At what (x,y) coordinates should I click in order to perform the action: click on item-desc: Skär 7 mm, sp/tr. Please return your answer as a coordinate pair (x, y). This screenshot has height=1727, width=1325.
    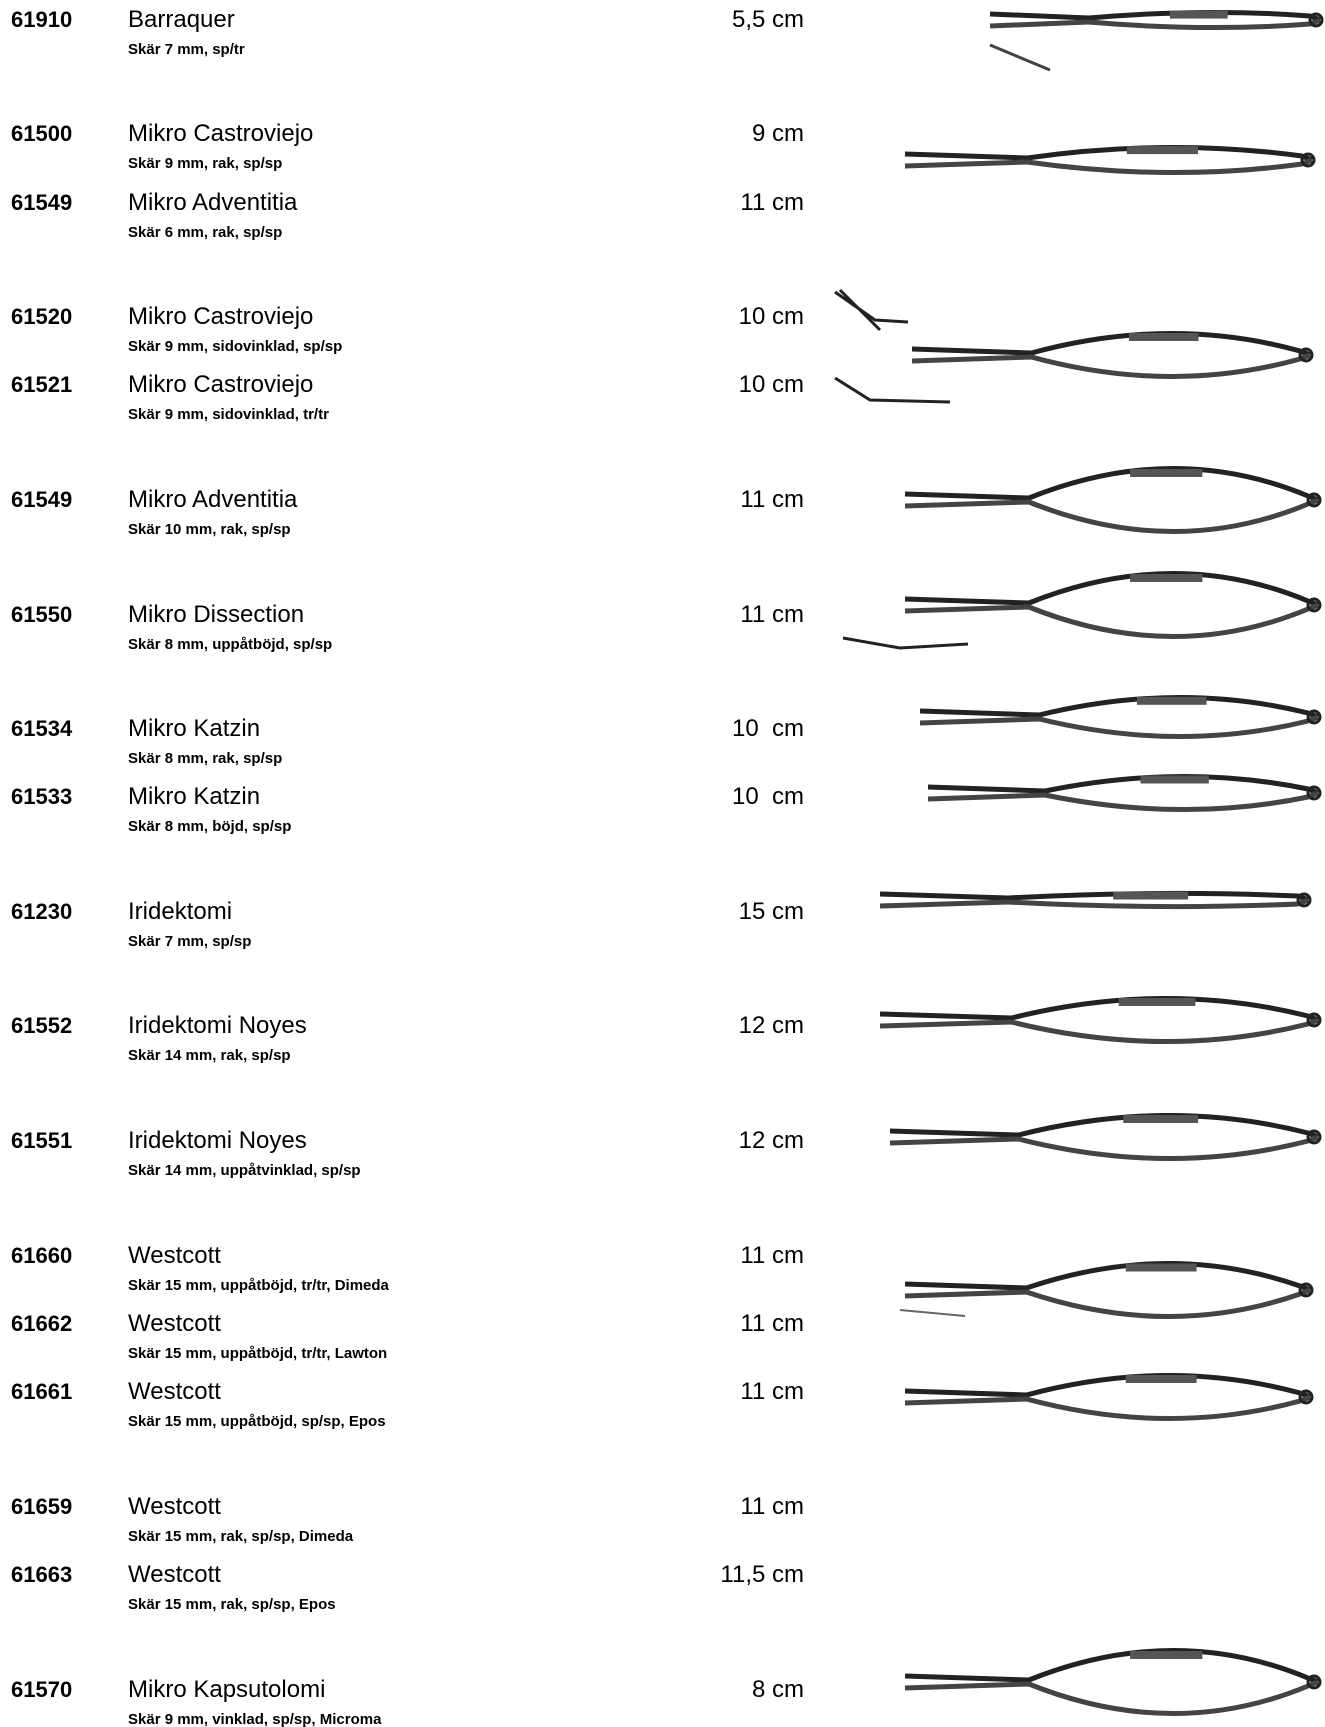
    Looking at the image, I should click on (186, 49).